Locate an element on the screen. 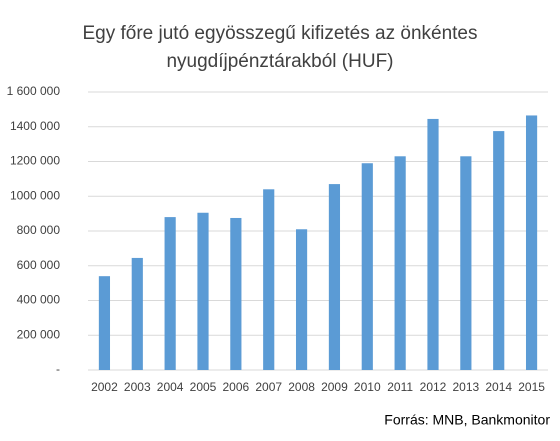 The height and width of the screenshot is (441, 560). x-tick-label: 2012 is located at coordinates (433, 387).